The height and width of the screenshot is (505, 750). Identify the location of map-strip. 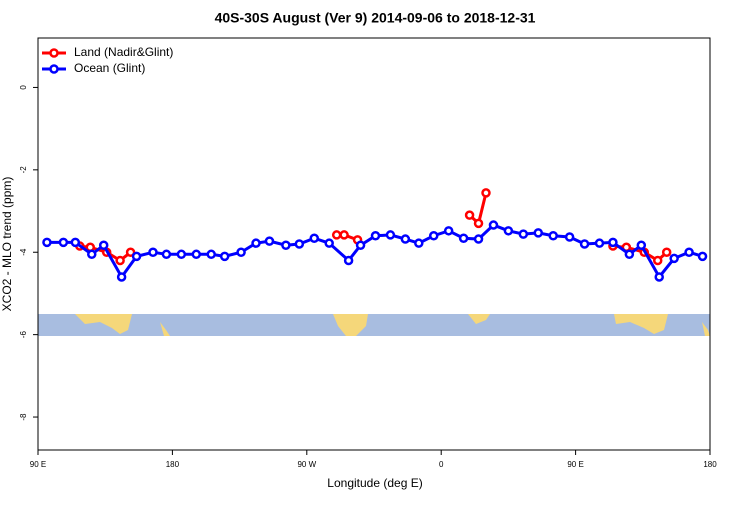
(374, 325).